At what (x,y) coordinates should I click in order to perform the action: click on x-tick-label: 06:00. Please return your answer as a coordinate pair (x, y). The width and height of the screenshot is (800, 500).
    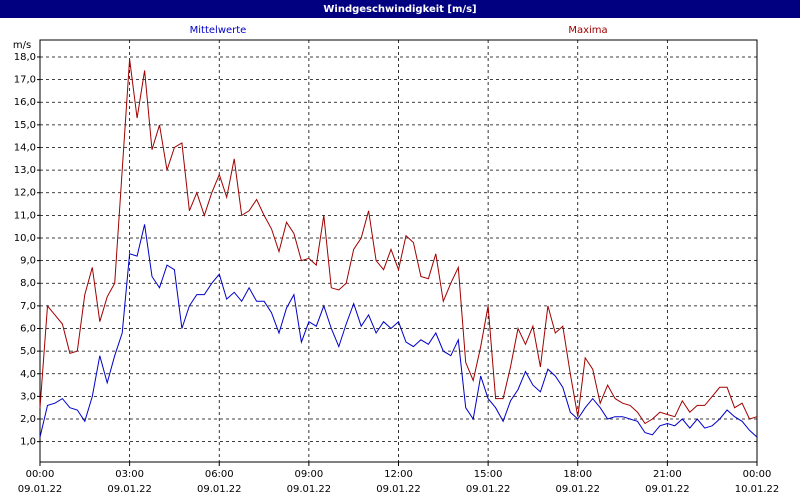
    Looking at the image, I should click on (219, 474).